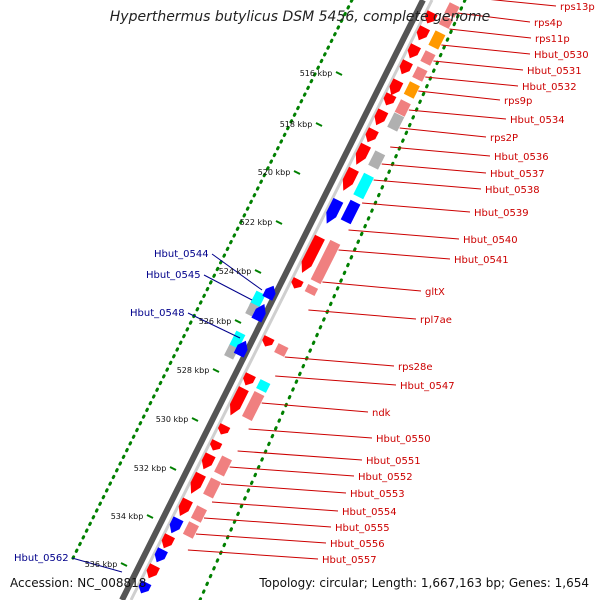  What do you see at coordinates (512, 190) in the screenshot?
I see `gene-label-hbut-0538: Hbut_0538` at bounding box center [512, 190].